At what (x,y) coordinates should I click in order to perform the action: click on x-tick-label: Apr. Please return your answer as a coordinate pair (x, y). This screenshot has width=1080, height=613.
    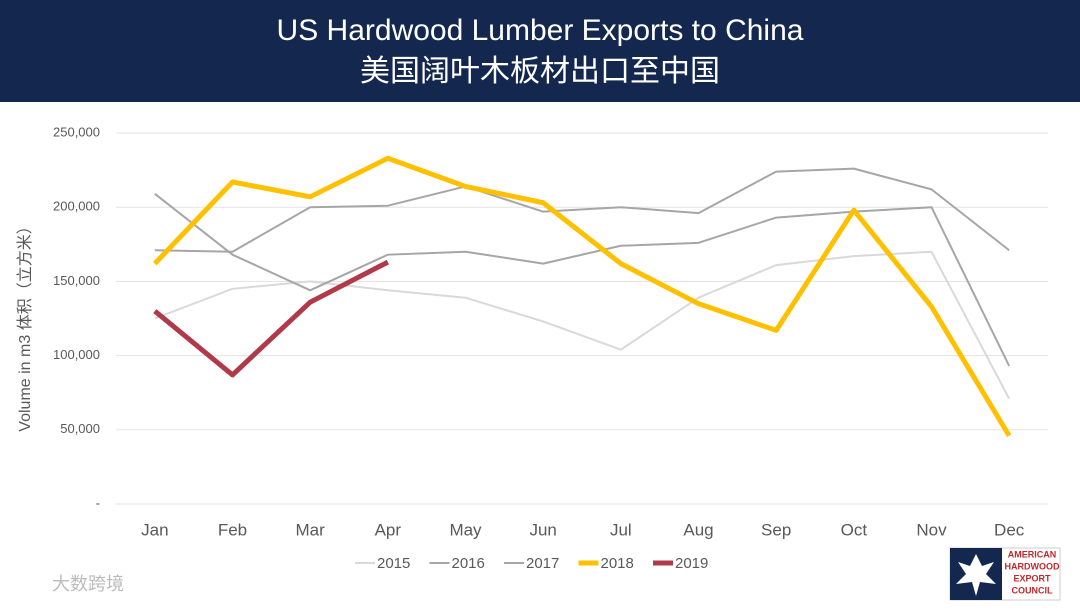
    Looking at the image, I should click on (388, 529).